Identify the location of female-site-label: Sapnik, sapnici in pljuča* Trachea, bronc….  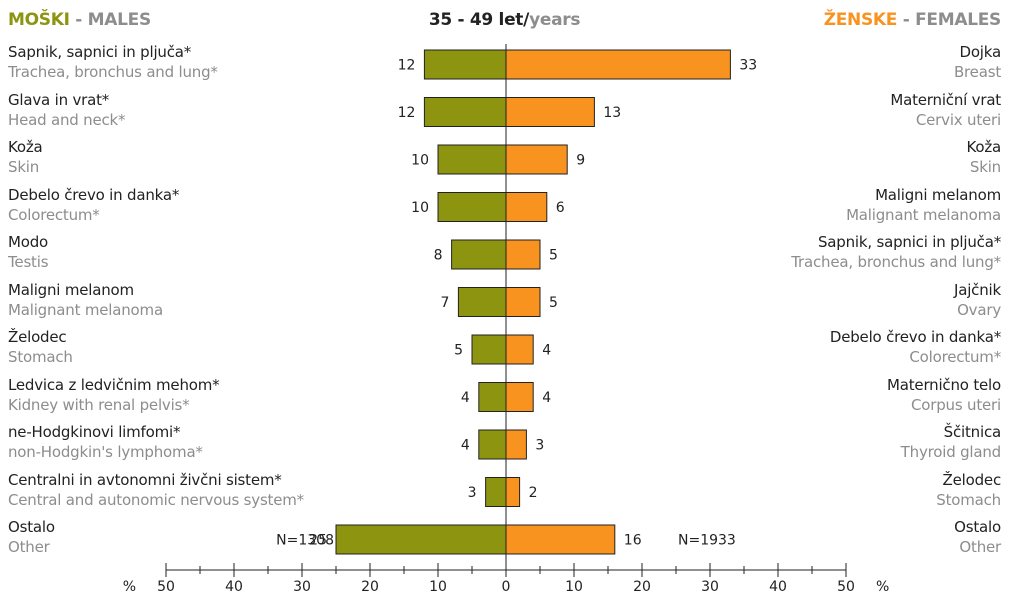
(896, 252).